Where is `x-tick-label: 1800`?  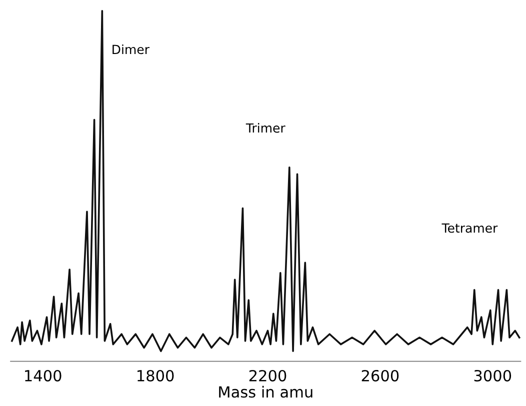
x-tick-label: 1800 is located at coordinates (156, 376).